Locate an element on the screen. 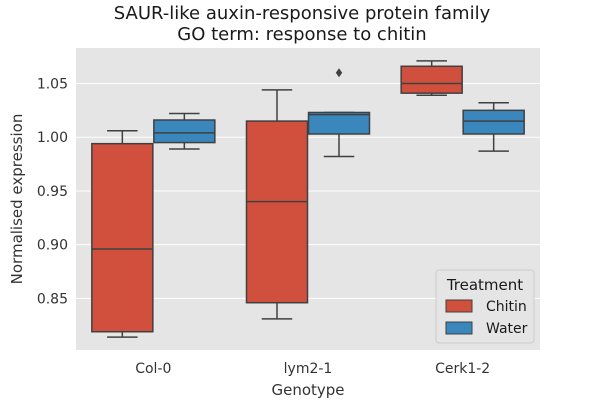 The image size is (600, 400). legend-label-chitin: Chitin is located at coordinates (506, 307).